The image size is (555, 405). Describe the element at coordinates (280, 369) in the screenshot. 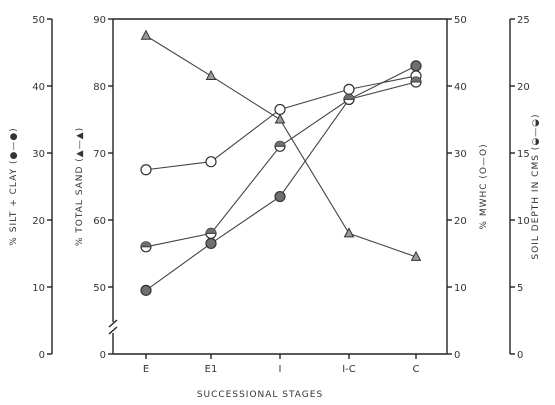

I see `x-tick-label: I` at that location.